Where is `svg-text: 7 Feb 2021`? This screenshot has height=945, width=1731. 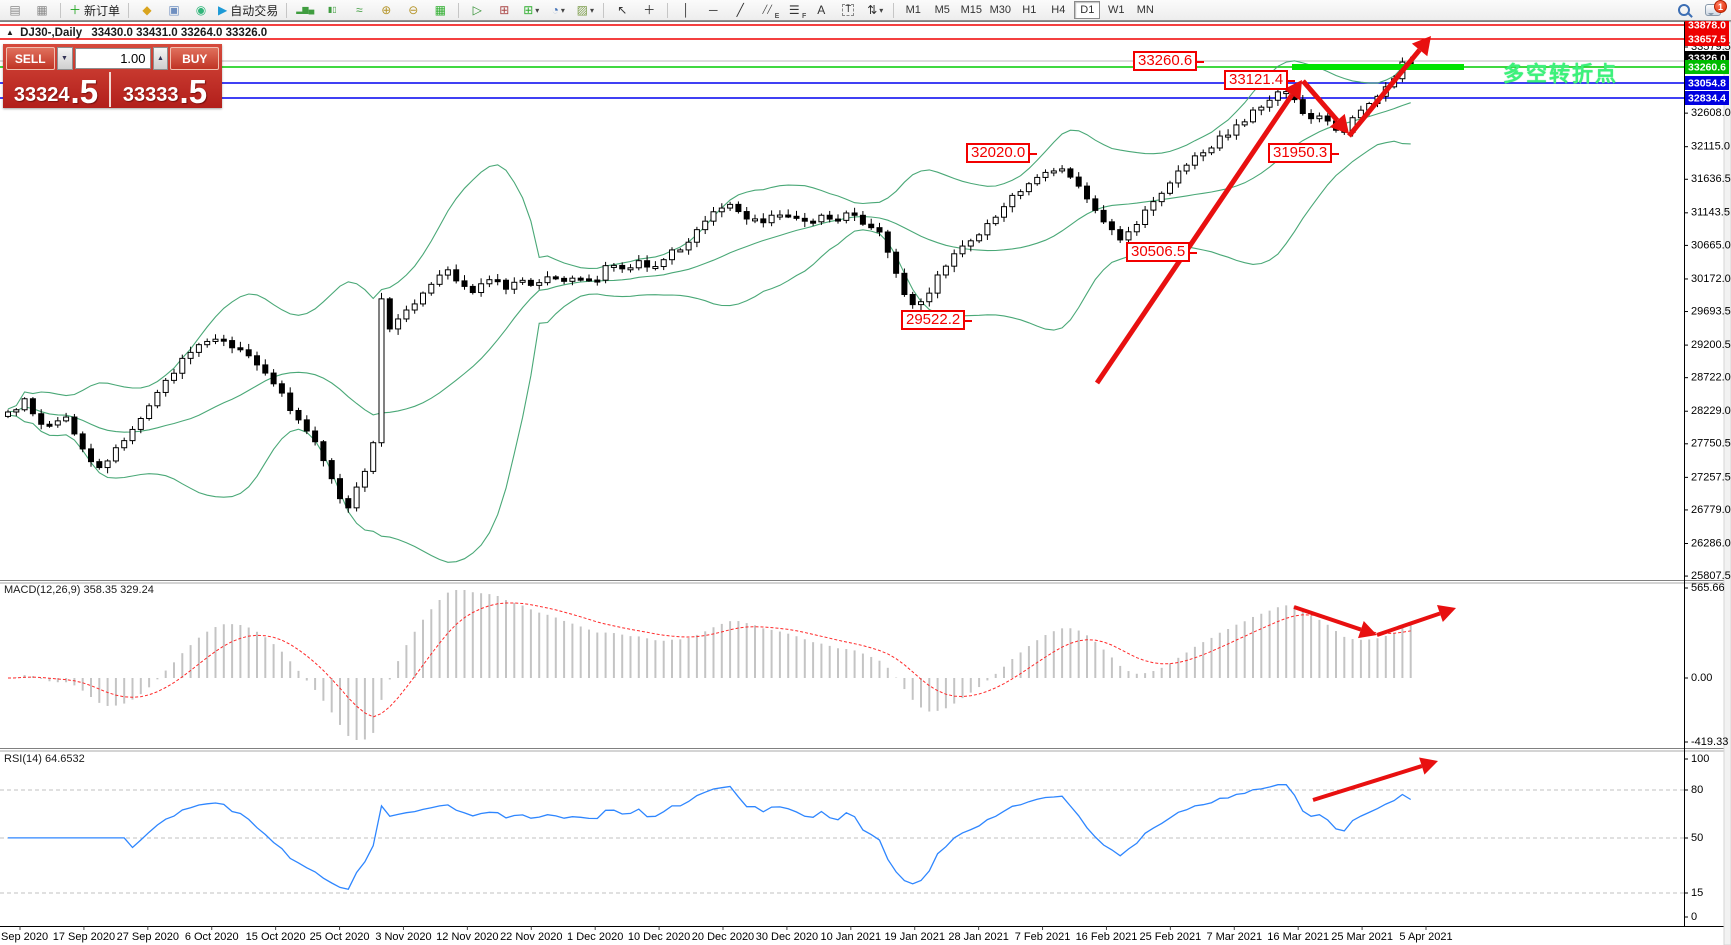 svg-text: 7 Feb 2021 is located at coordinates (1043, 937).